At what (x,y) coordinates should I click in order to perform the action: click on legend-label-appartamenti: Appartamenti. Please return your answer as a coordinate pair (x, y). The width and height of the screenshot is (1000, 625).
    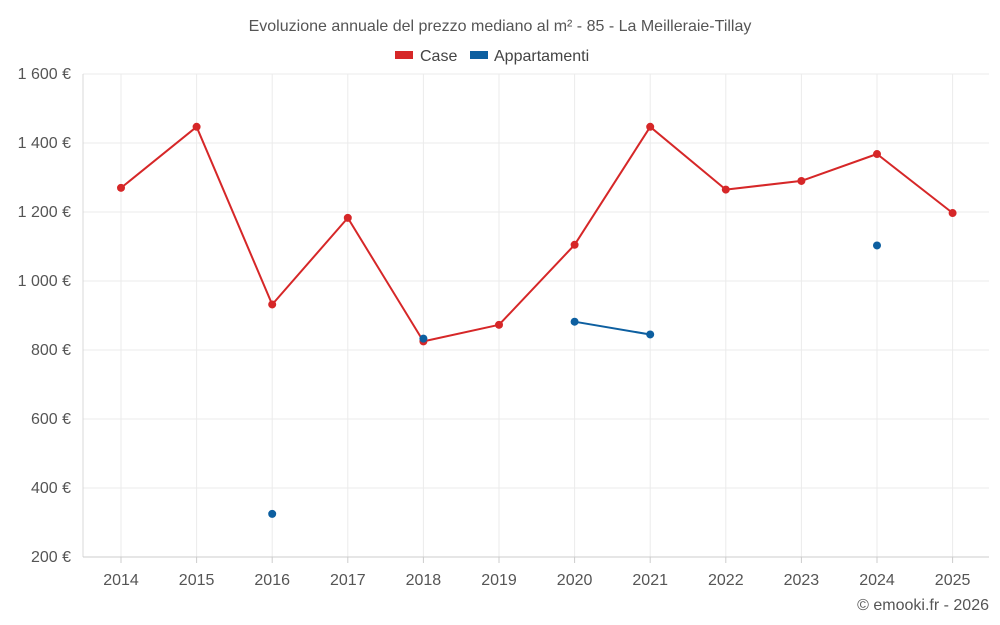
    Looking at the image, I should click on (541, 56).